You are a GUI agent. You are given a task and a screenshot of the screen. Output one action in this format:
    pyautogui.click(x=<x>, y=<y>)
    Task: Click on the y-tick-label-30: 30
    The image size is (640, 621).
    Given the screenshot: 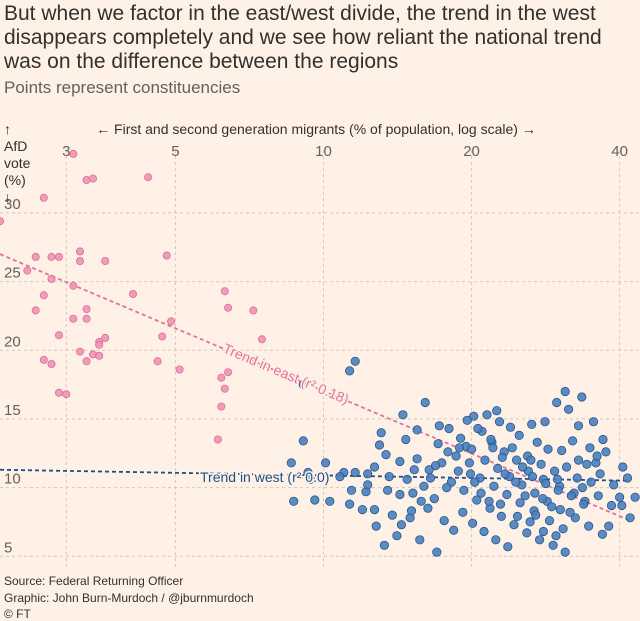 What is the action you would take?
    pyautogui.click(x=12, y=204)
    